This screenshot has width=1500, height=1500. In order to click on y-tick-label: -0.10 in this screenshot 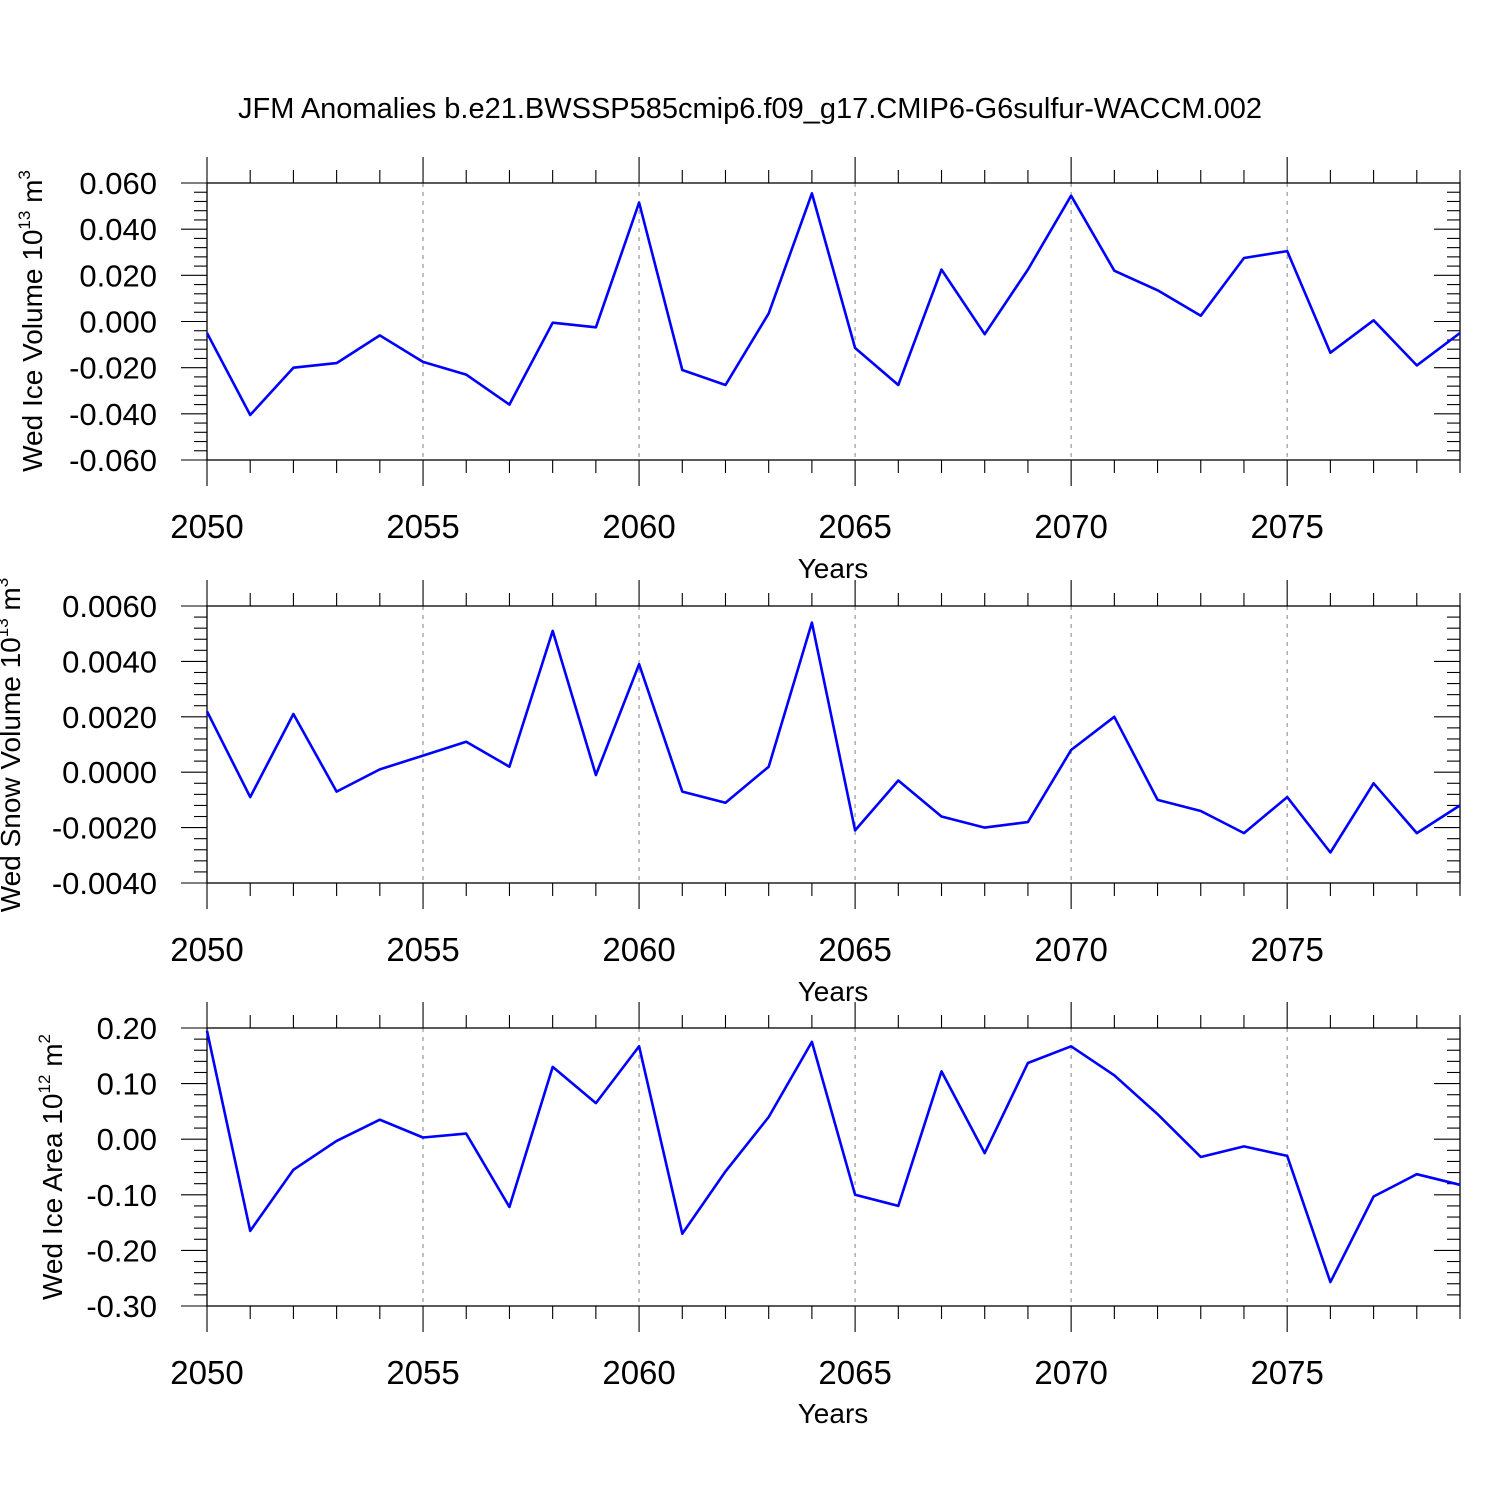, I will do `click(121, 1195)`.